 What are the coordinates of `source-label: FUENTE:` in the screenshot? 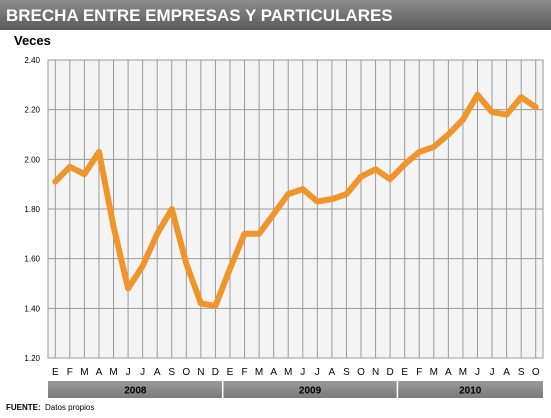 It's located at (23, 407).